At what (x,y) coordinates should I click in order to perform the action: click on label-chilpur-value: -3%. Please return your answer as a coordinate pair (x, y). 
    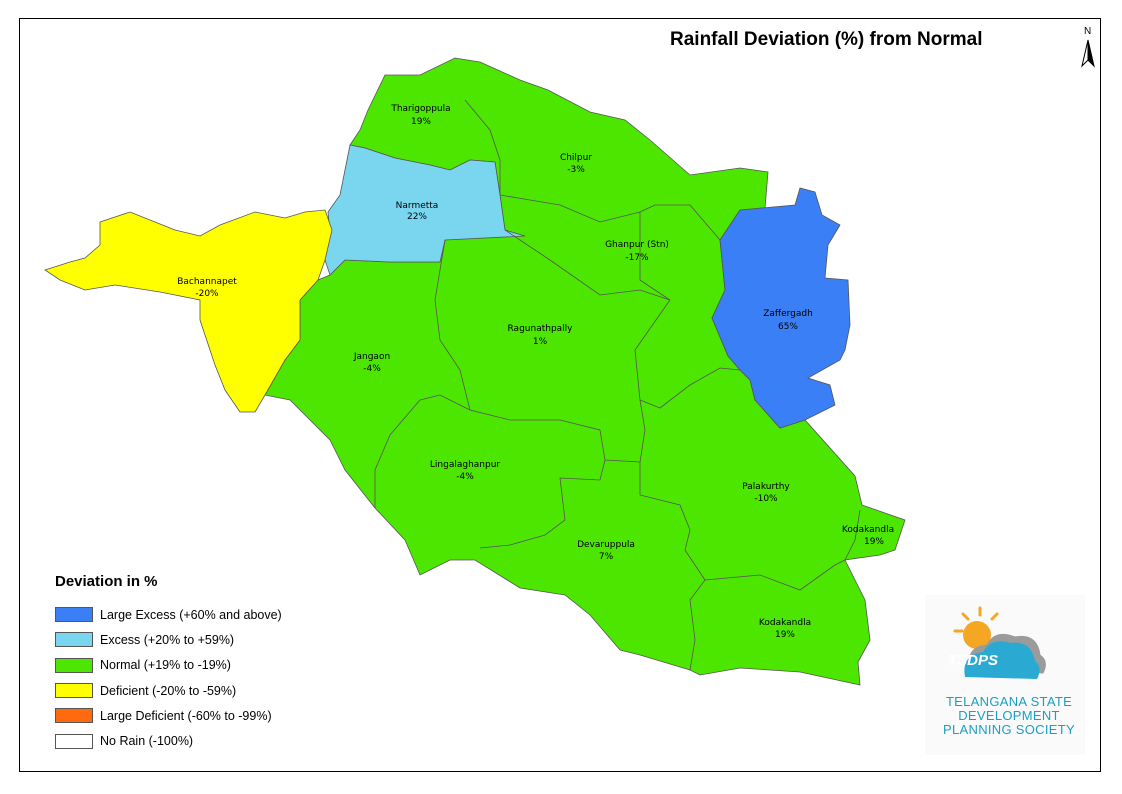
    Looking at the image, I should click on (576, 170).